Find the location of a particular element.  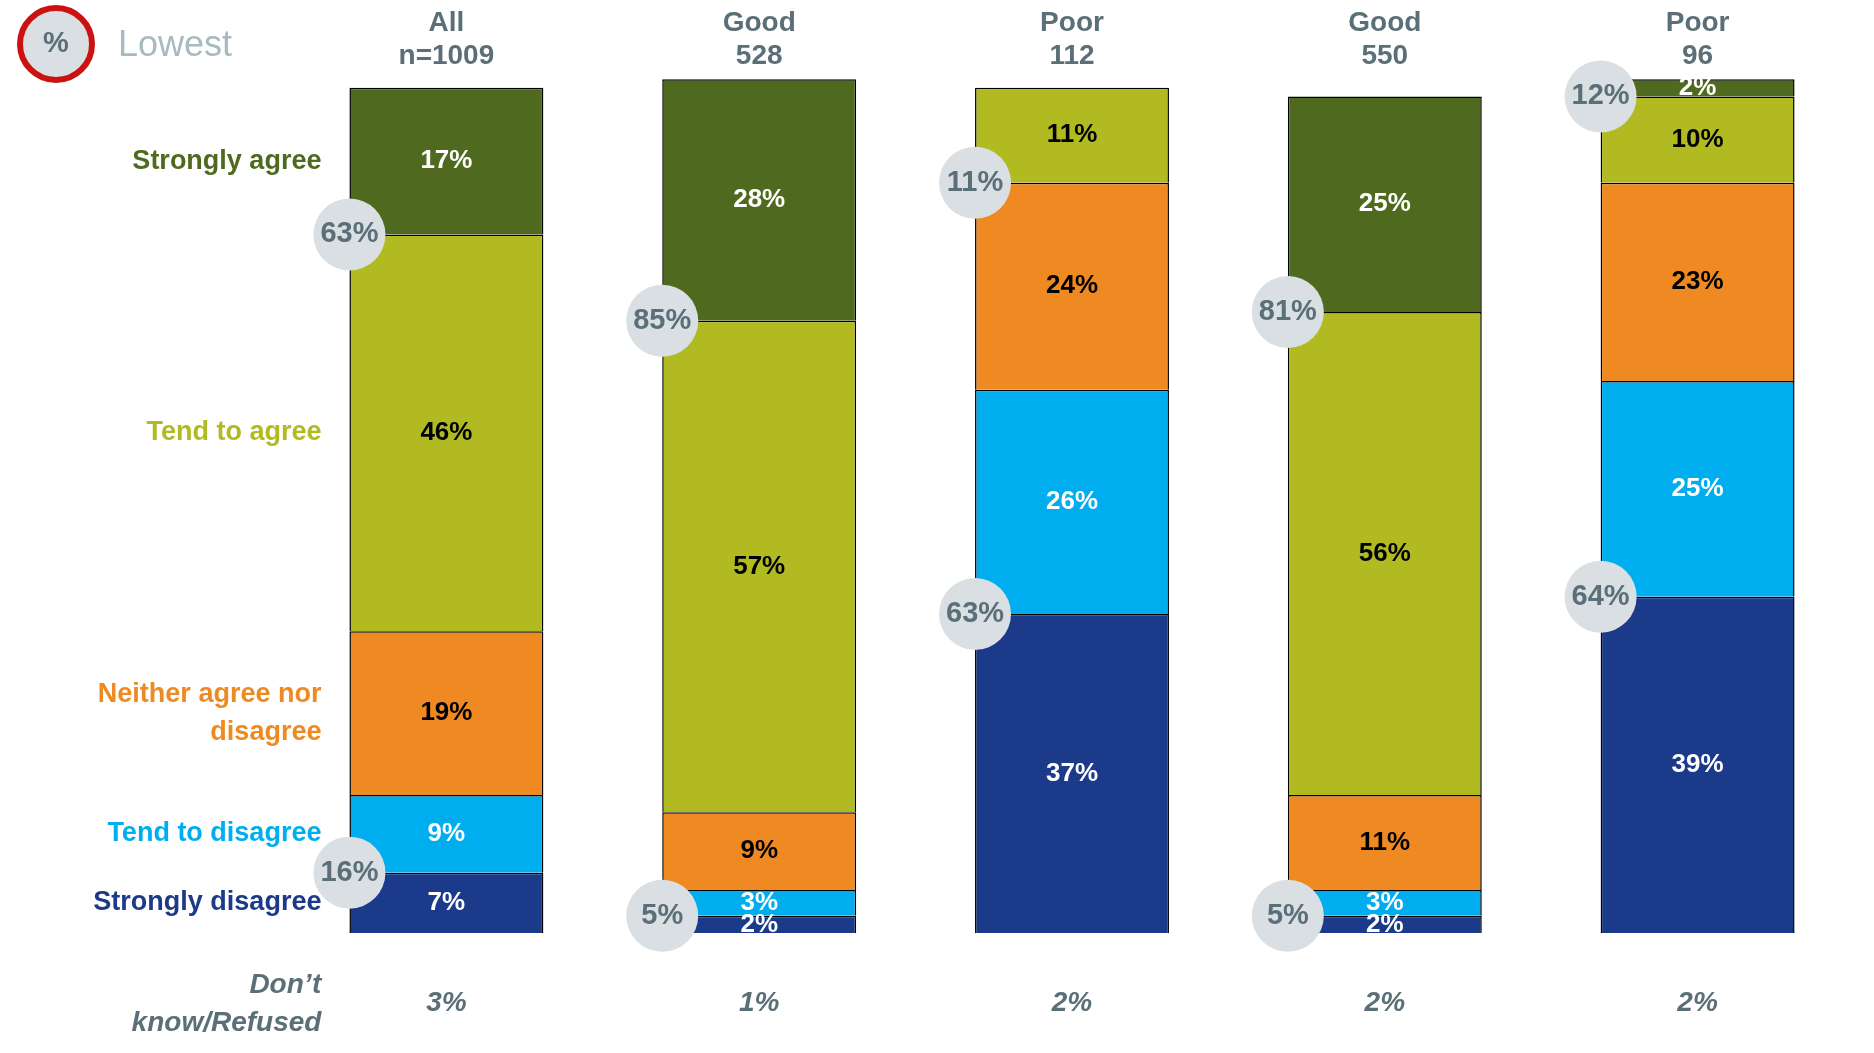

data-label: 26% is located at coordinates (1072, 499).